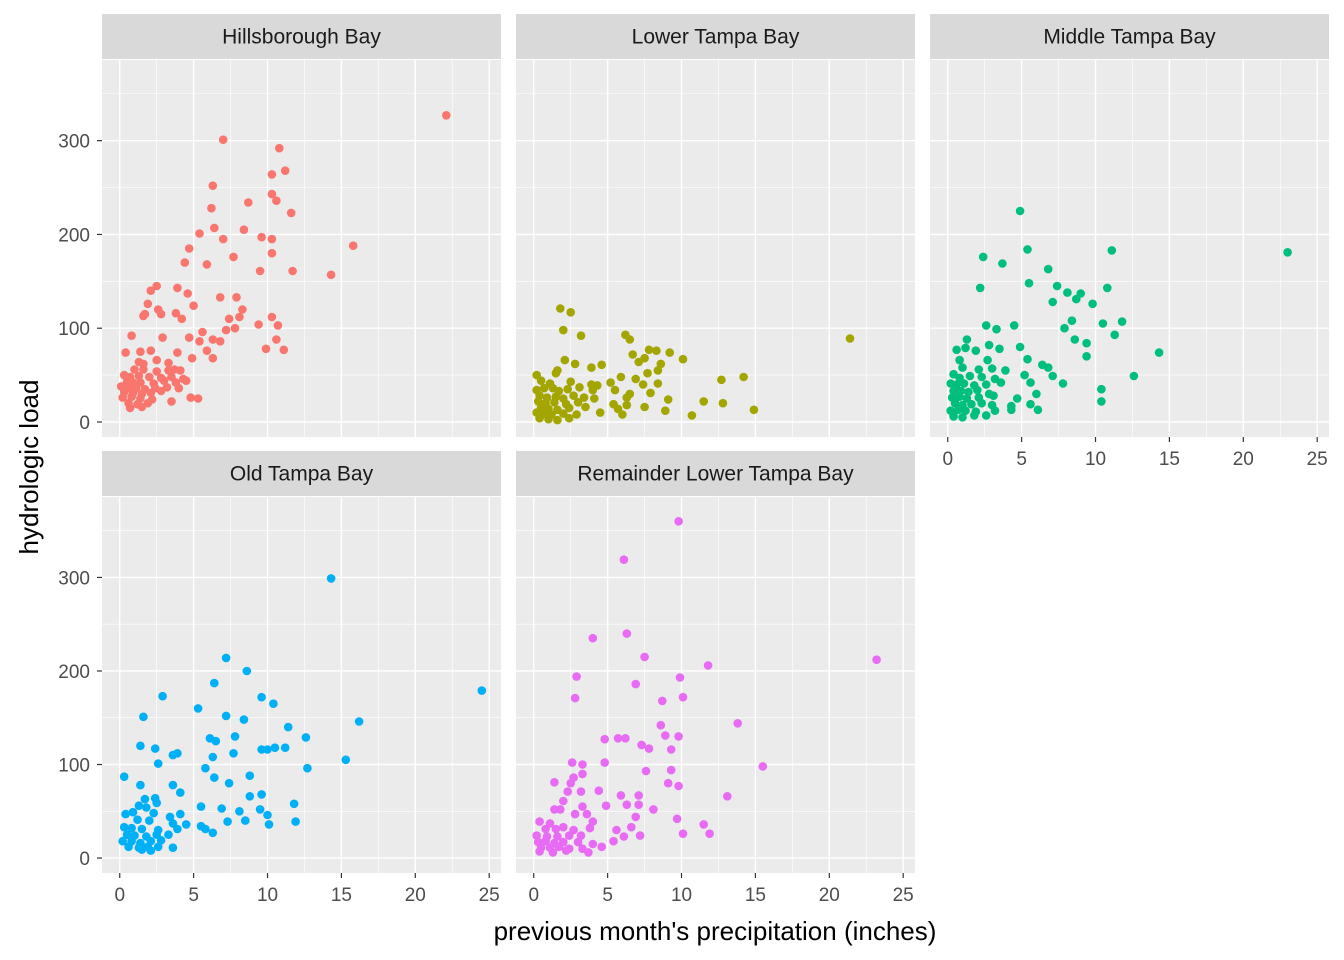  I want to click on x-tick-label: 25, so click(1317, 459).